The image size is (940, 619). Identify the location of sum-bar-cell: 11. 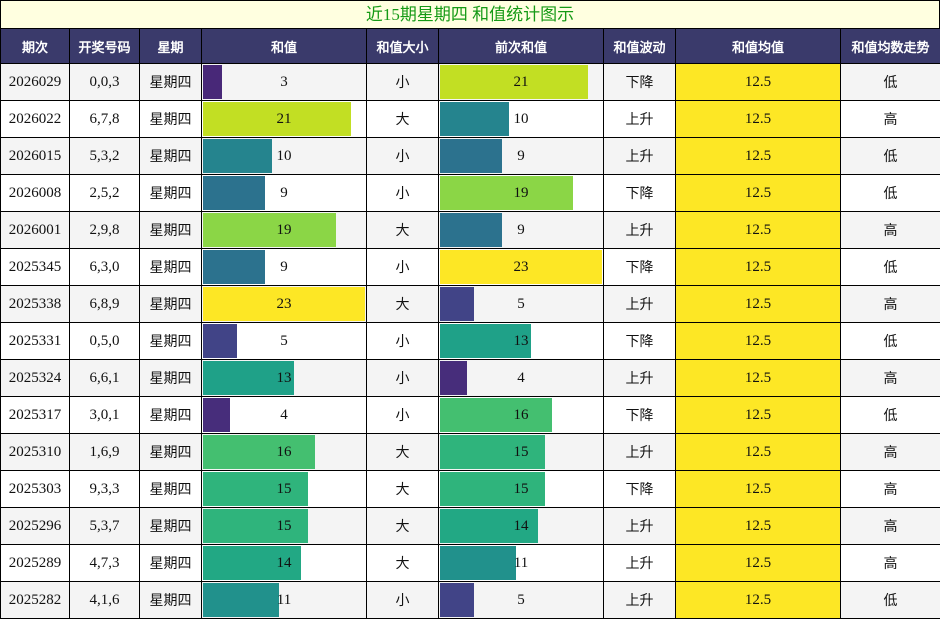
(284, 600).